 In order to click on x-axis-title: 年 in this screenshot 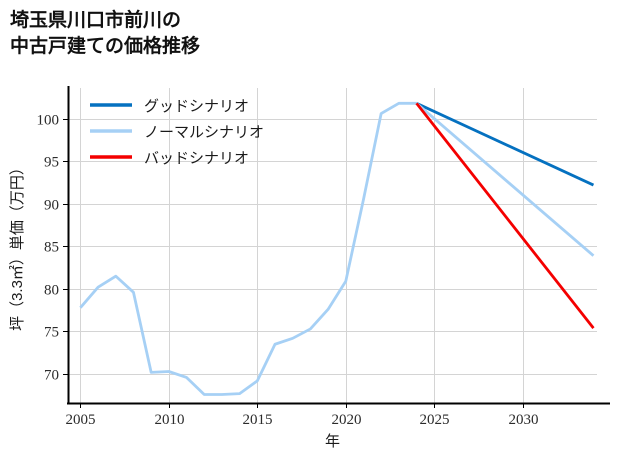, I will do `click(332, 441)`.